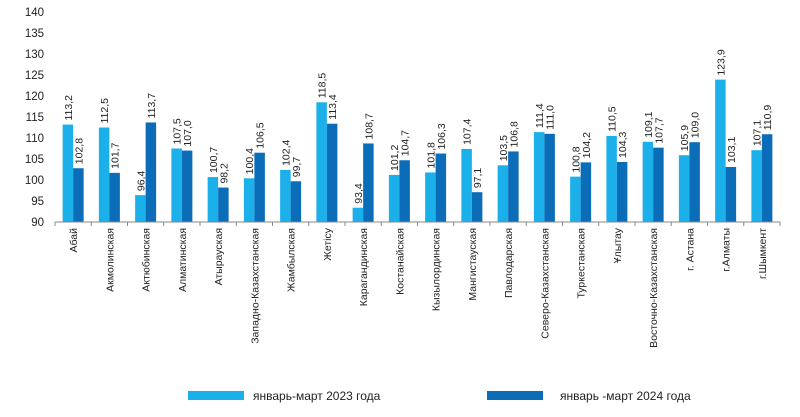 The width and height of the screenshot is (800, 417). Describe the element at coordinates (478, 178) in the screenshot. I see `data-label: 97,1` at that location.